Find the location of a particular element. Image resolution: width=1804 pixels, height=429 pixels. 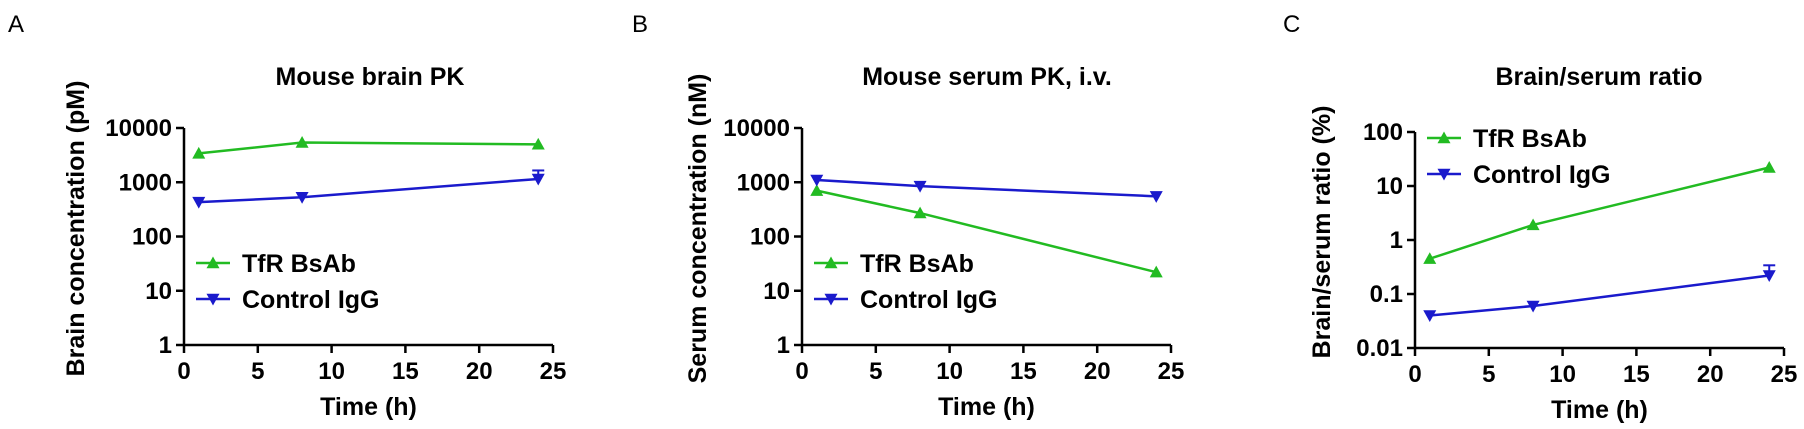

panel-letter: B is located at coordinates (640, 24).